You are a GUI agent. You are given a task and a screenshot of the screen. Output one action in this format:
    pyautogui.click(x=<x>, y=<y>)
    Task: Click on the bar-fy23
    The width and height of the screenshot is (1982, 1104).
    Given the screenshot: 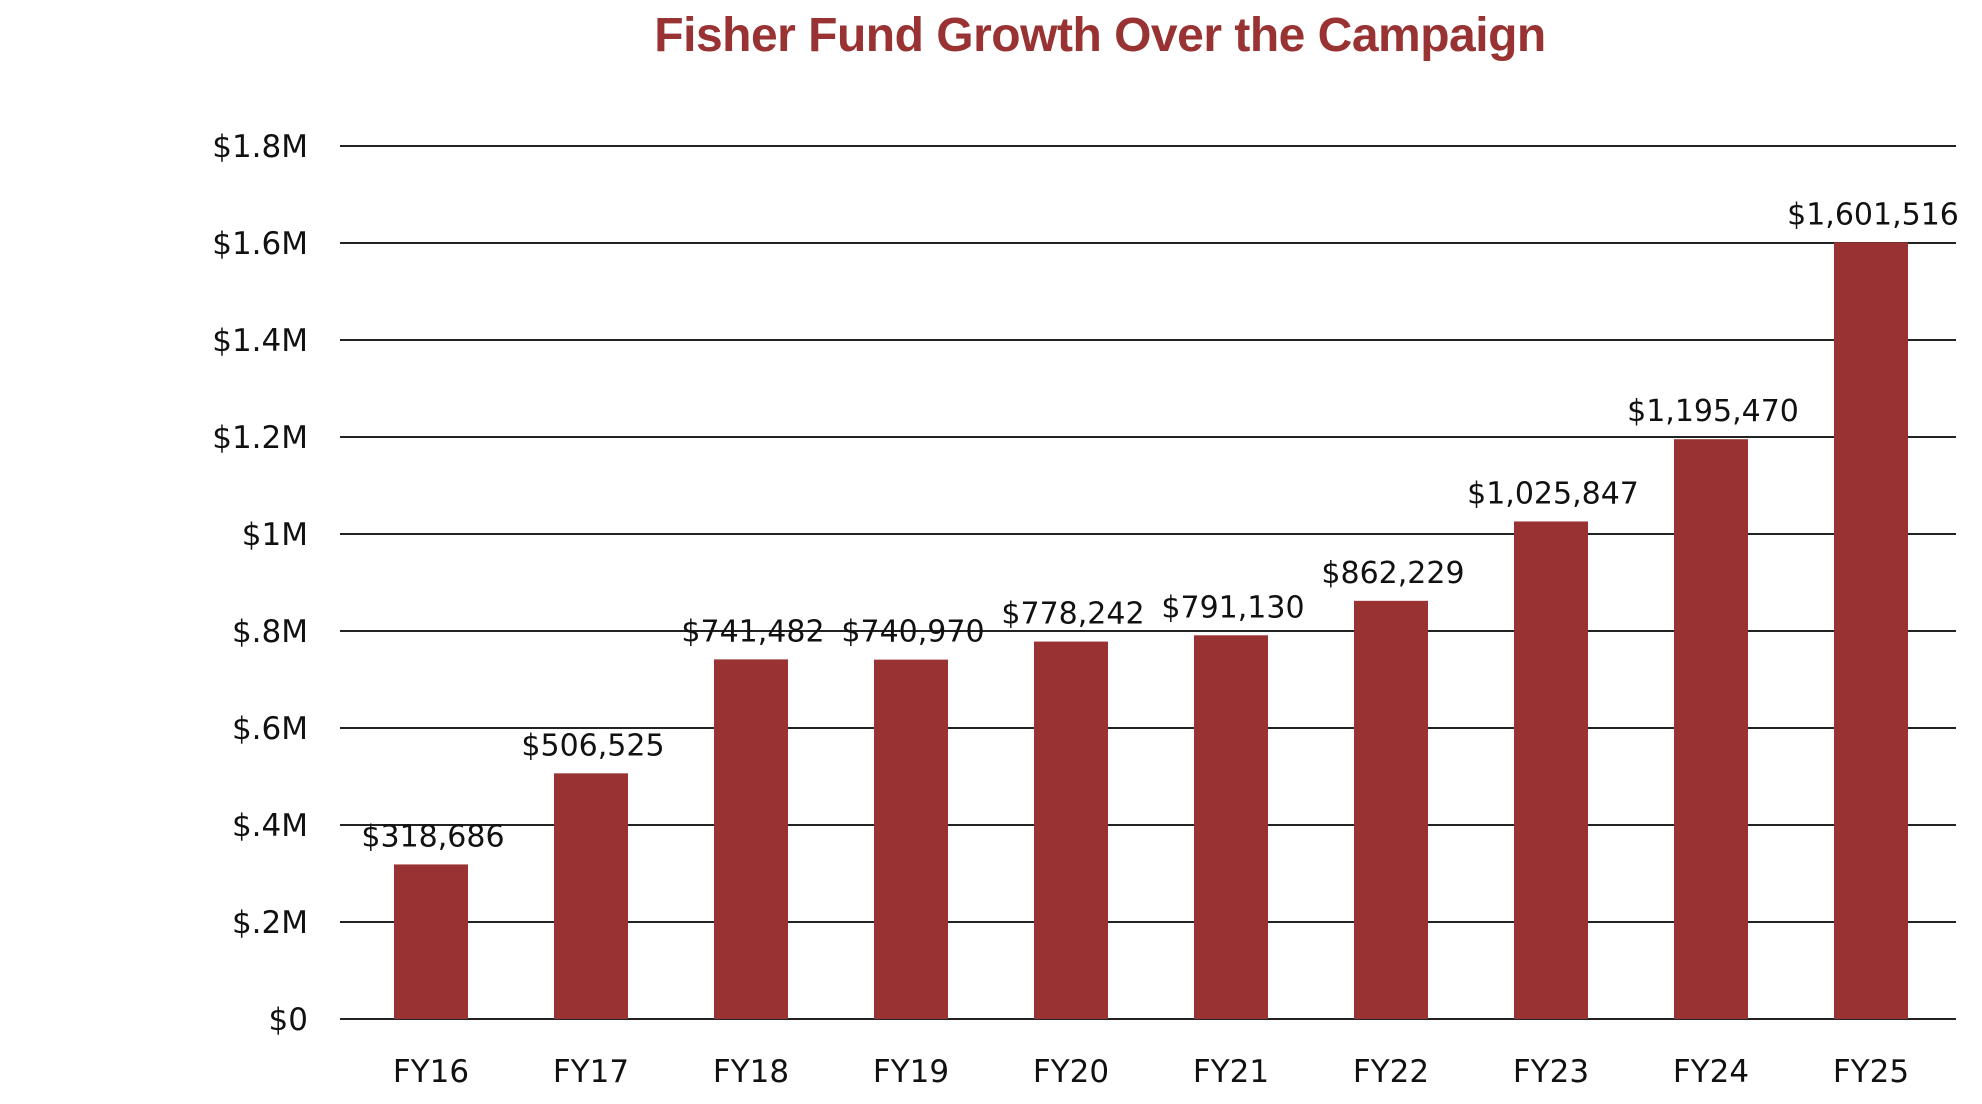 What is the action you would take?
    pyautogui.click(x=1551, y=770)
    